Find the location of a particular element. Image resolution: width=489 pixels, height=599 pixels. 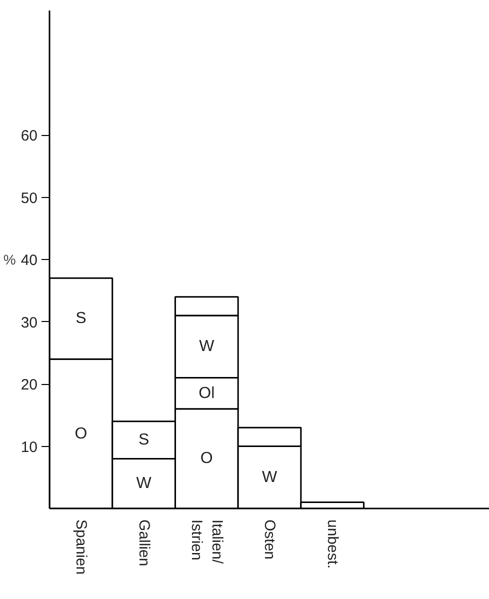

series-label: O is located at coordinates (206, 459).